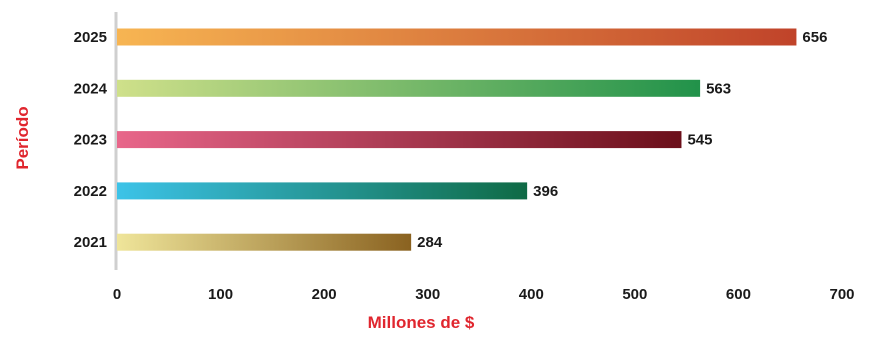 This screenshot has width=869, height=337. What do you see at coordinates (322, 191) in the screenshot?
I see `bar-2022` at bounding box center [322, 191].